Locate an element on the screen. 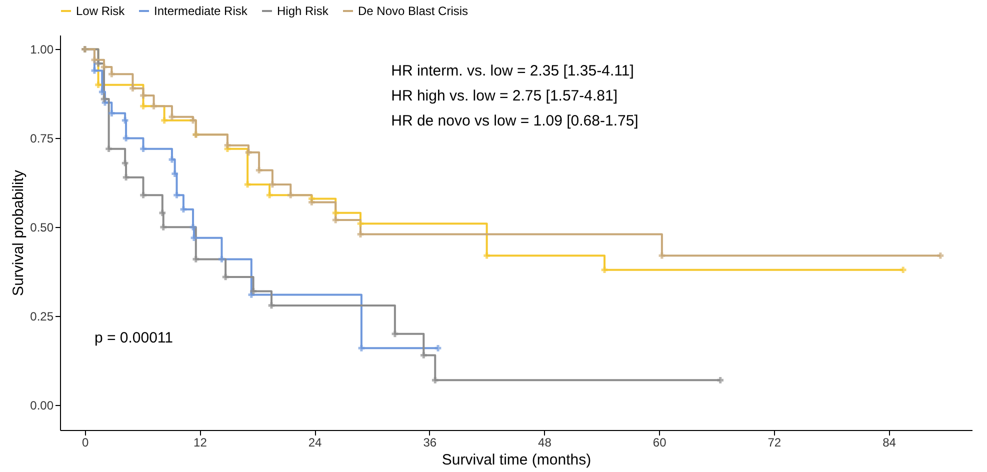 Image resolution: width=987 pixels, height=472 pixels. y-tick-label: 1.00 is located at coordinates (42, 49).